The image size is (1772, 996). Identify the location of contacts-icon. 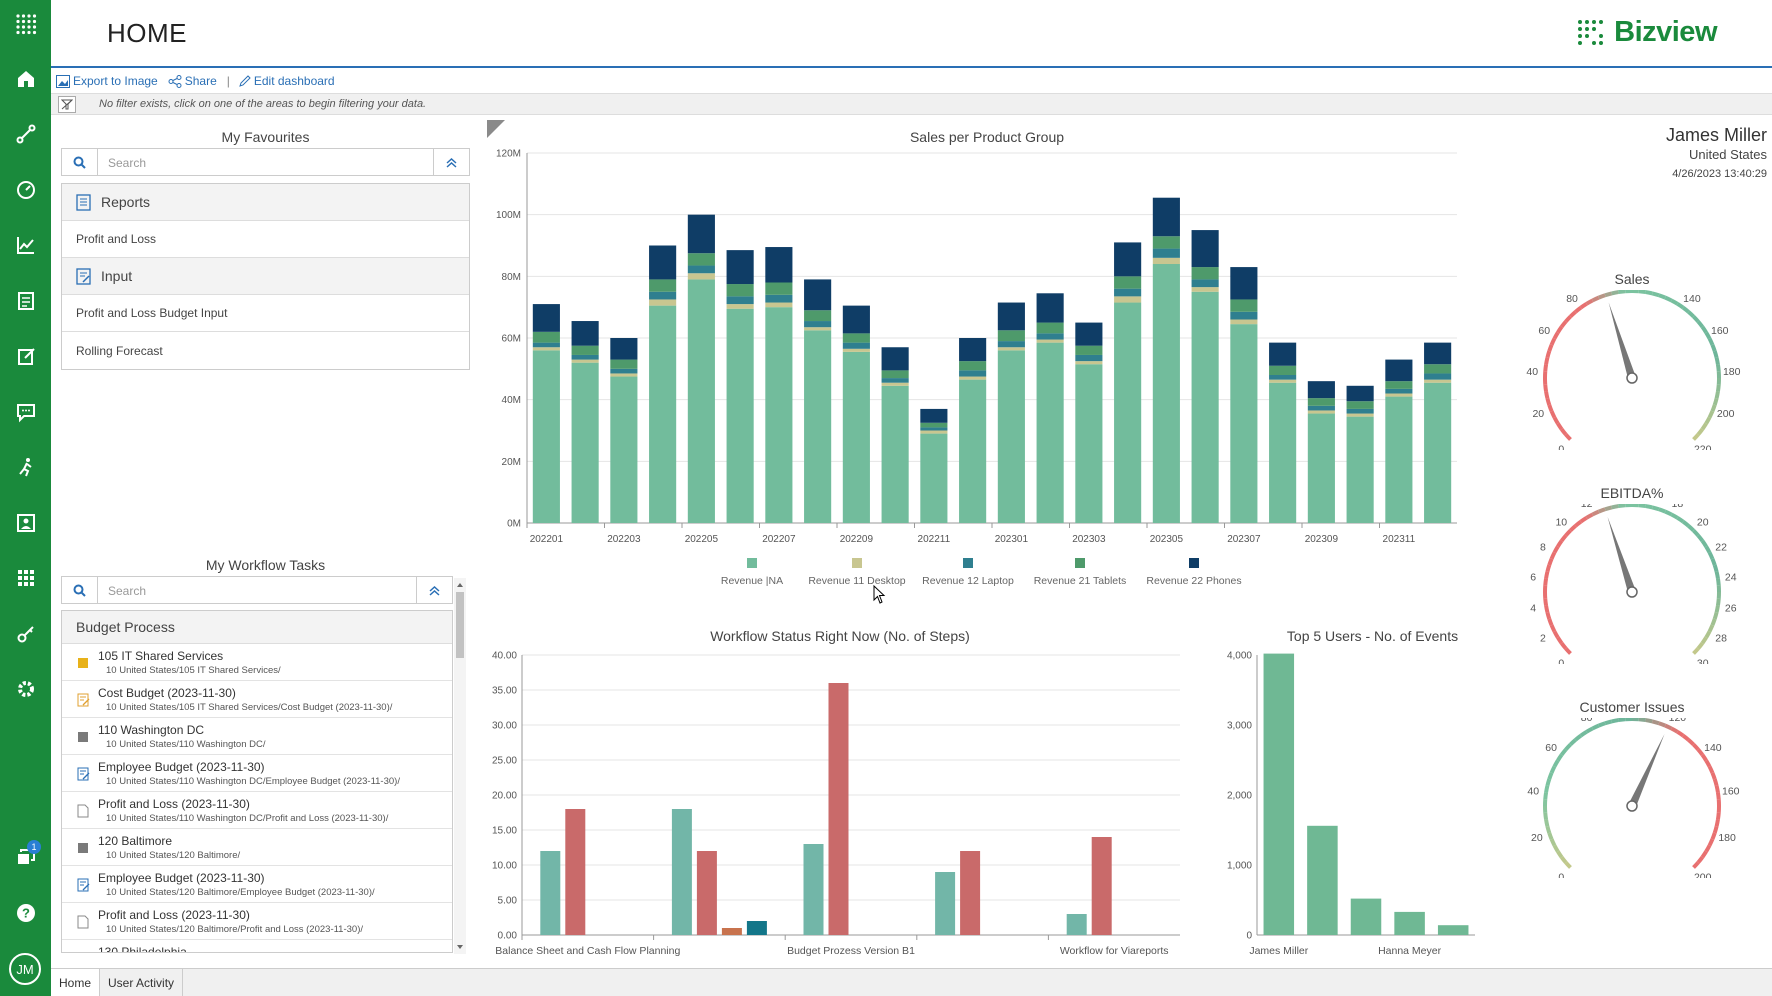
(25, 523).